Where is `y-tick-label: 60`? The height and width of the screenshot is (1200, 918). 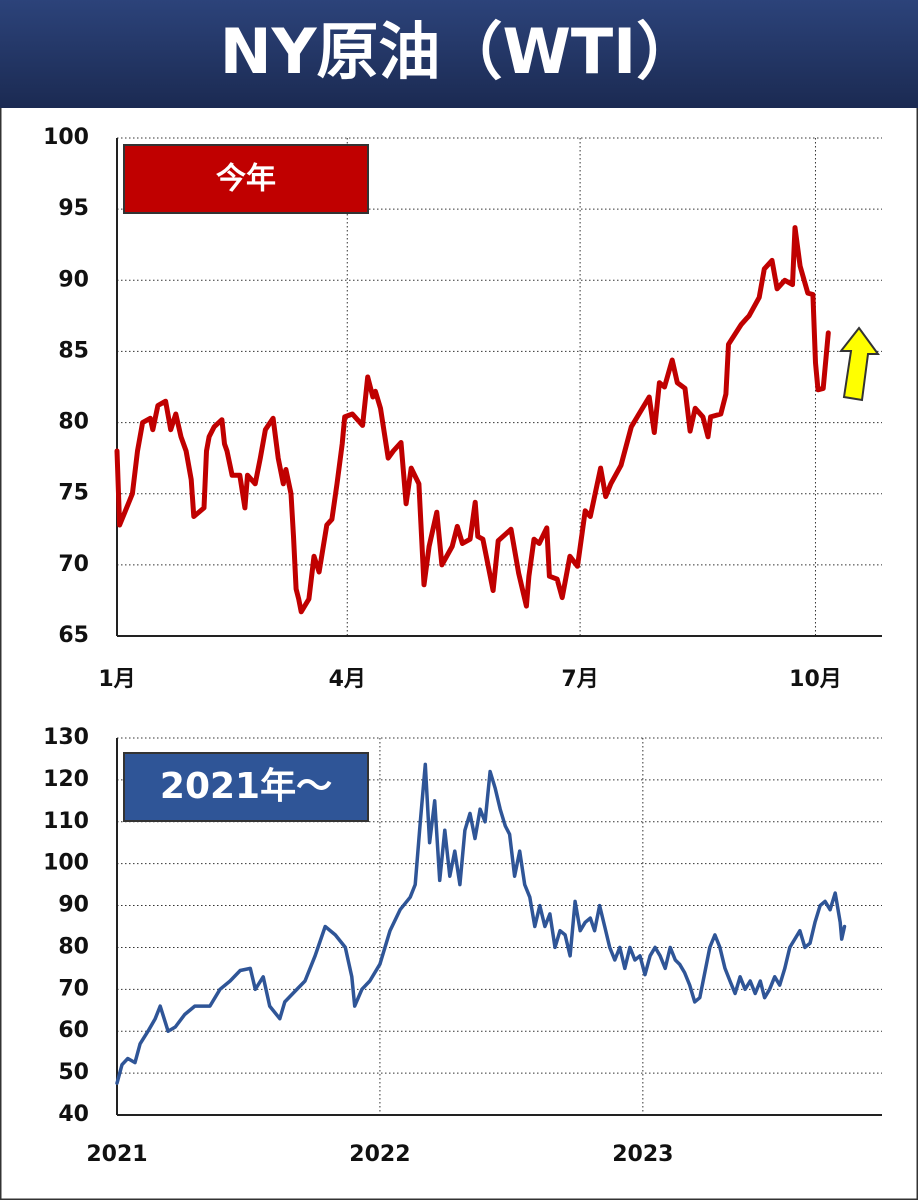
y-tick-label: 60 is located at coordinates (73, 1030).